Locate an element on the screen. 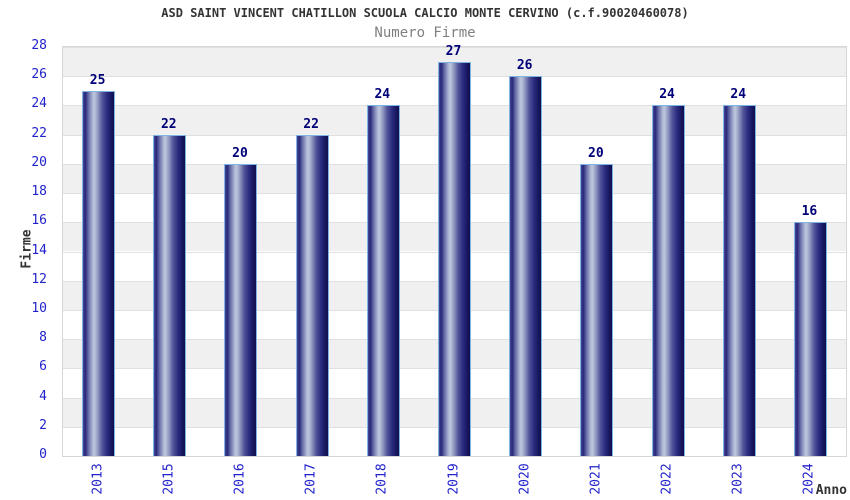  bar-2020 is located at coordinates (526, 266).